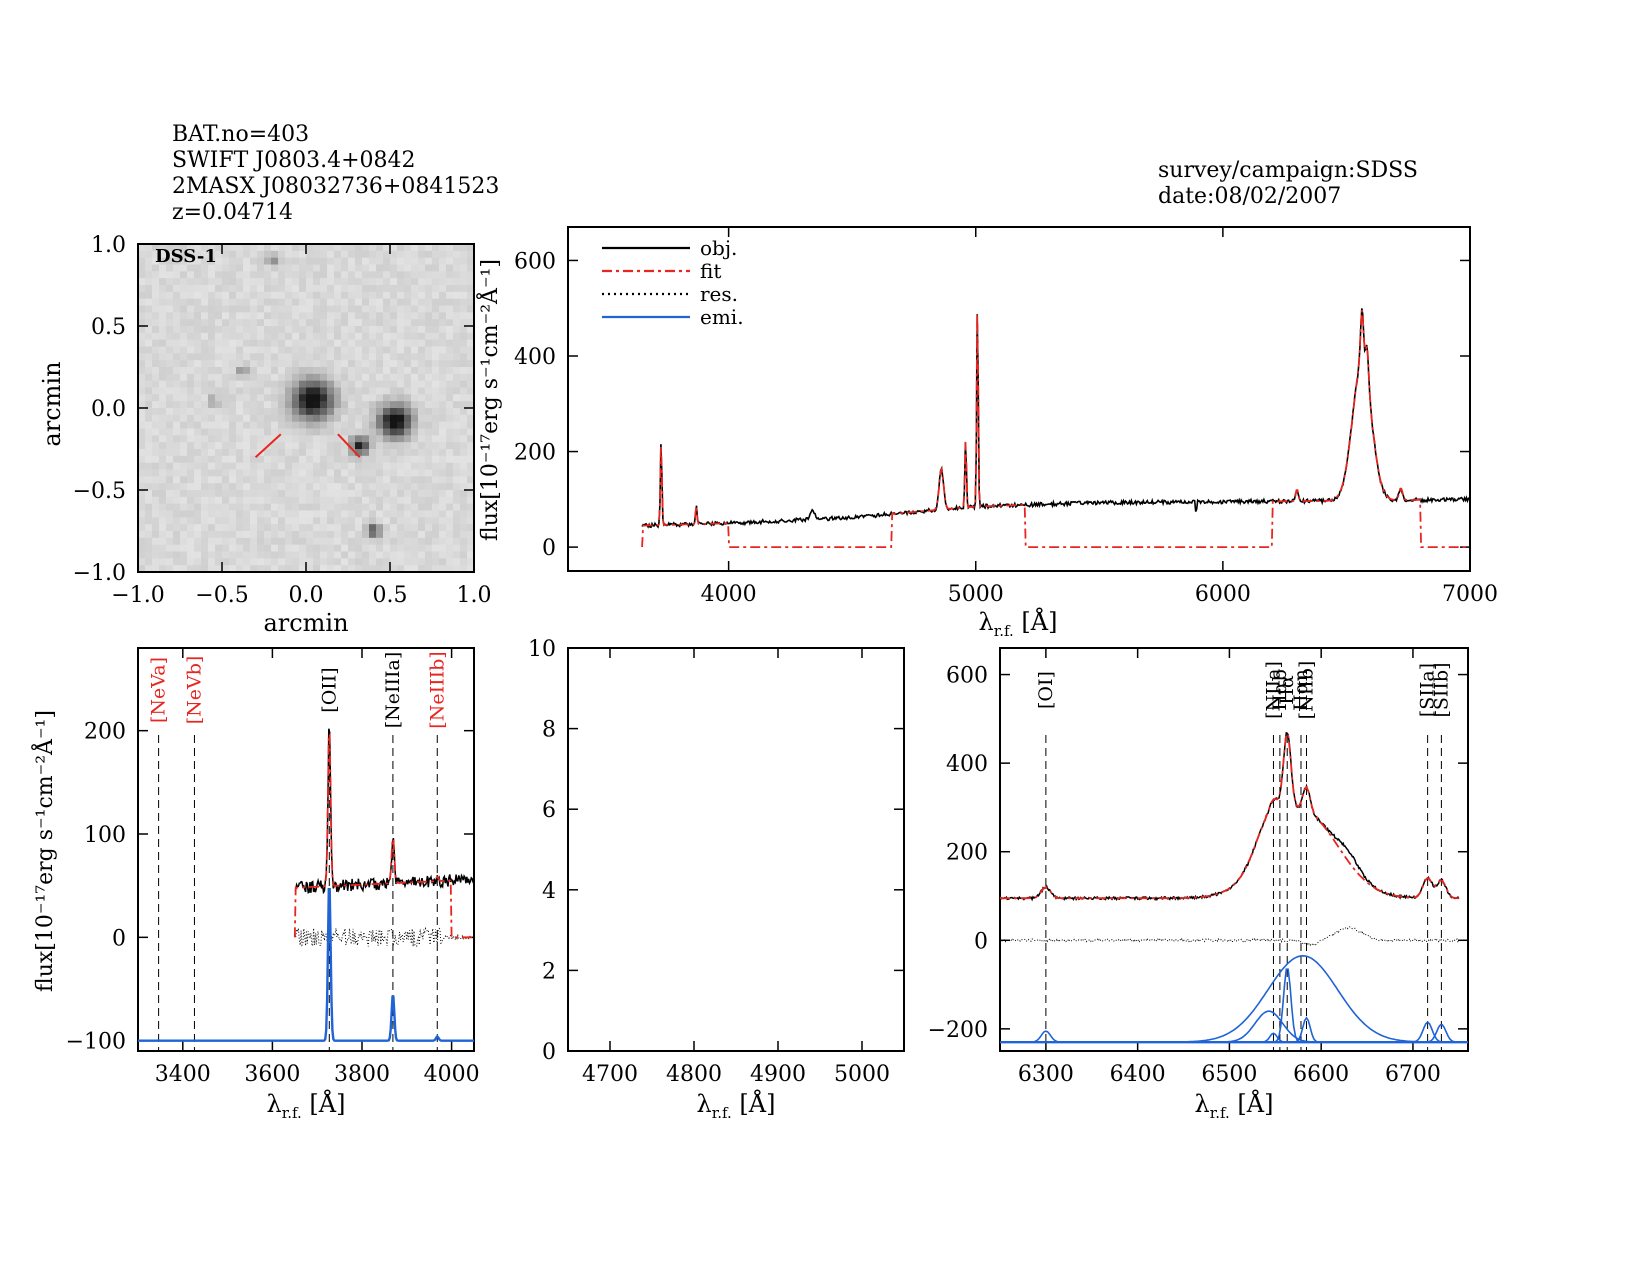 This screenshot has height=1275, width=1650. I want to click on dss_image-axes: −1.0 −0.5 0.0 0.5 1.0−1.0−0.50.00.51.0, so click(282, 420).